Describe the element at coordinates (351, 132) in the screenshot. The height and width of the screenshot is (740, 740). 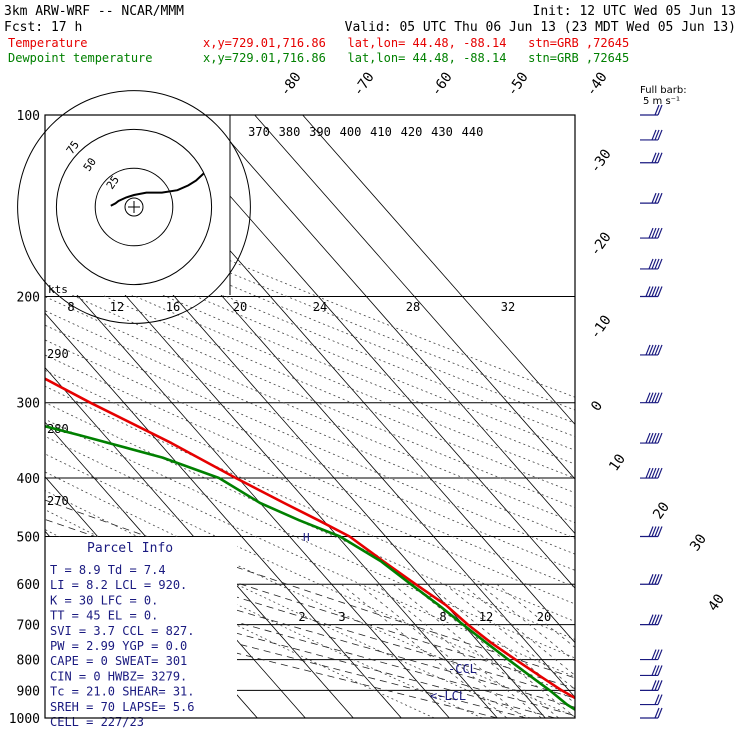
I see `theta-label: 400` at that location.